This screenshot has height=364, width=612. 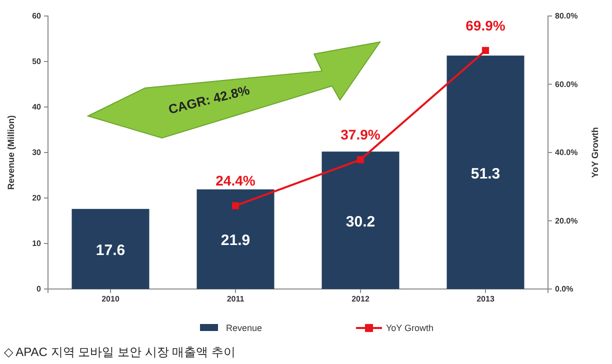 I want to click on x-tick-label: 2010, so click(x=111, y=299).